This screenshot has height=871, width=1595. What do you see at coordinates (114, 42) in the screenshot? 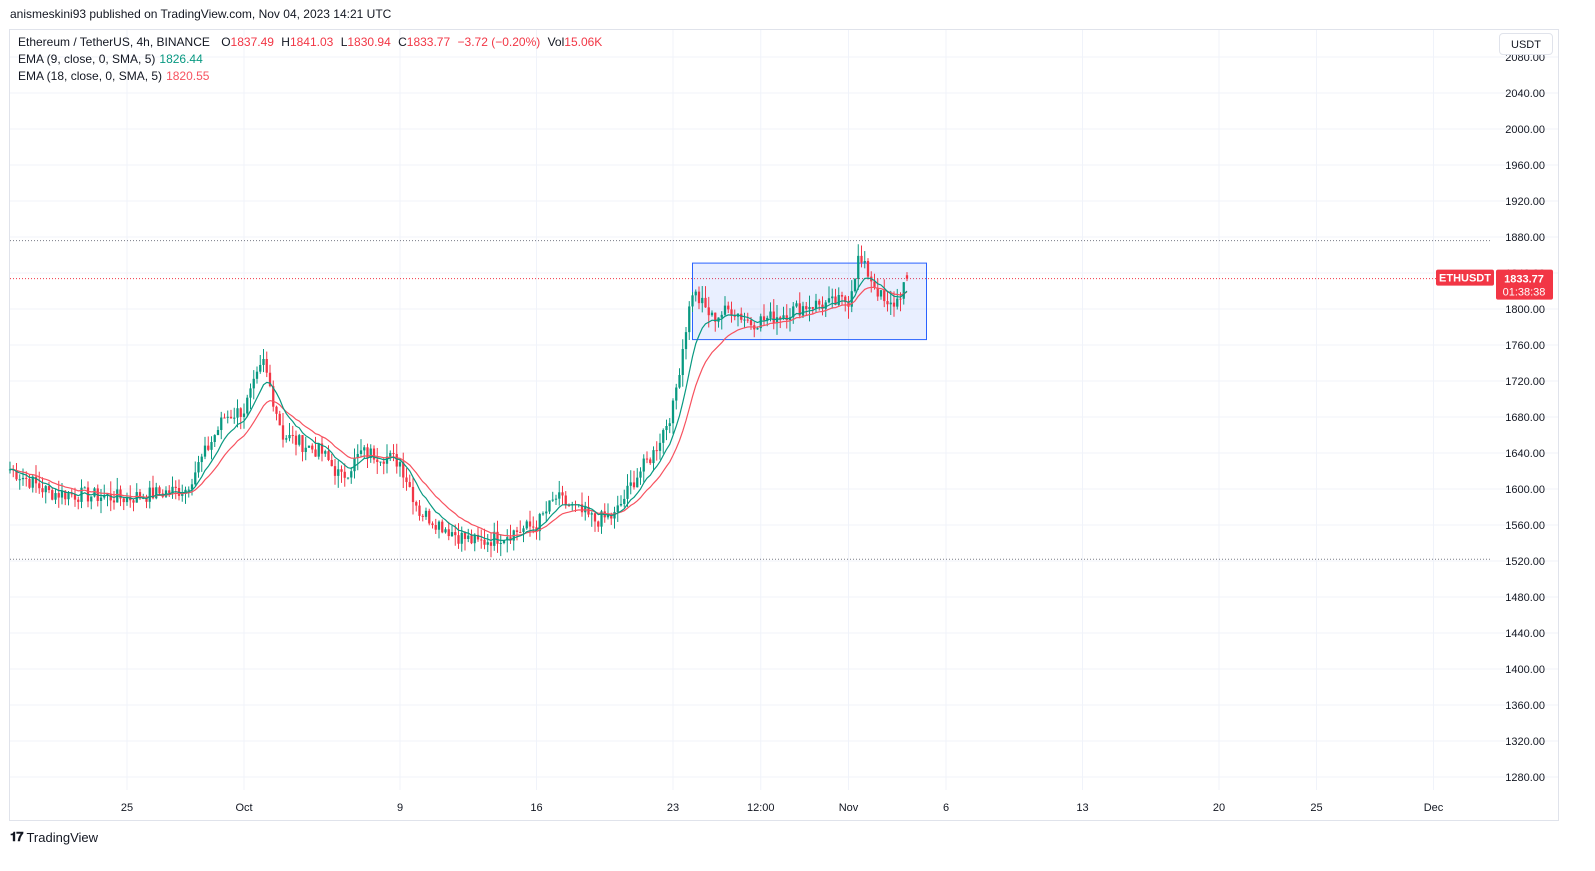
I see `symbol-name: Ethereum / TetherUS, 4h, BINANCE` at bounding box center [114, 42].